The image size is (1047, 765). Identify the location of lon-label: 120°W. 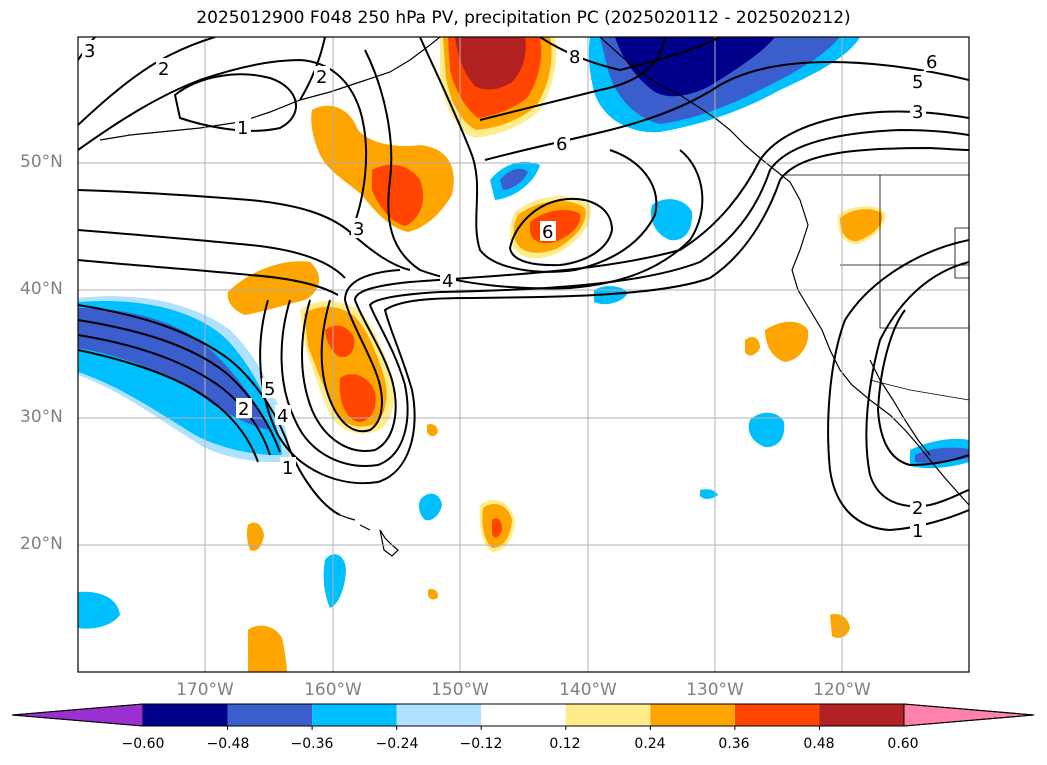
(842, 690).